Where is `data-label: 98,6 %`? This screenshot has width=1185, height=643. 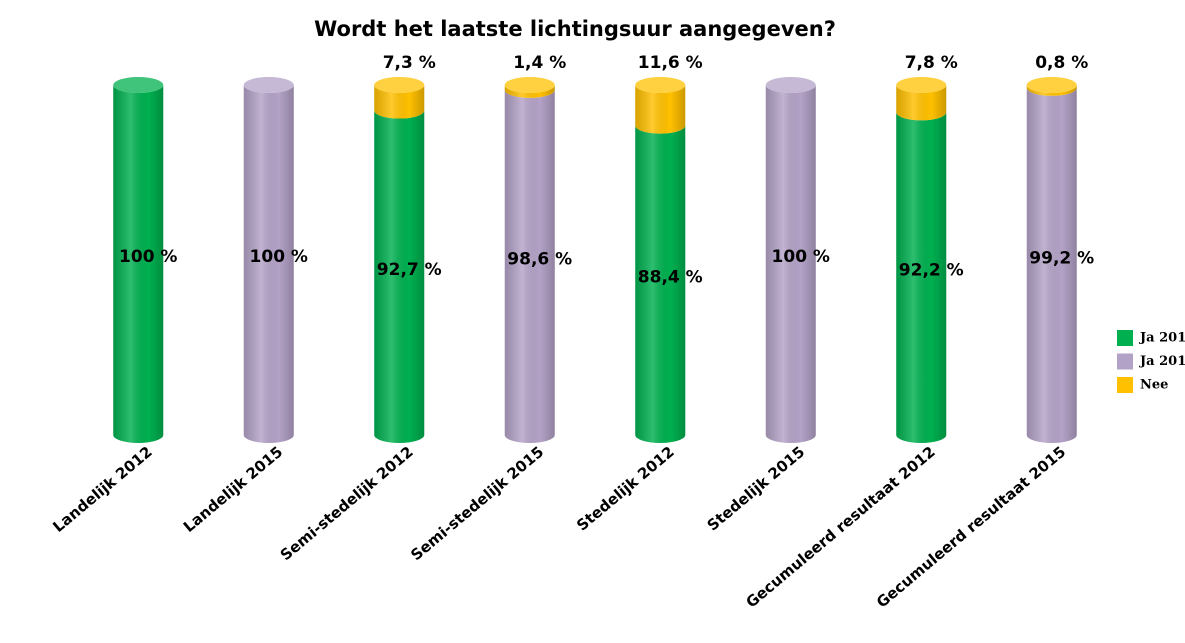
data-label: 98,6 % is located at coordinates (539, 259).